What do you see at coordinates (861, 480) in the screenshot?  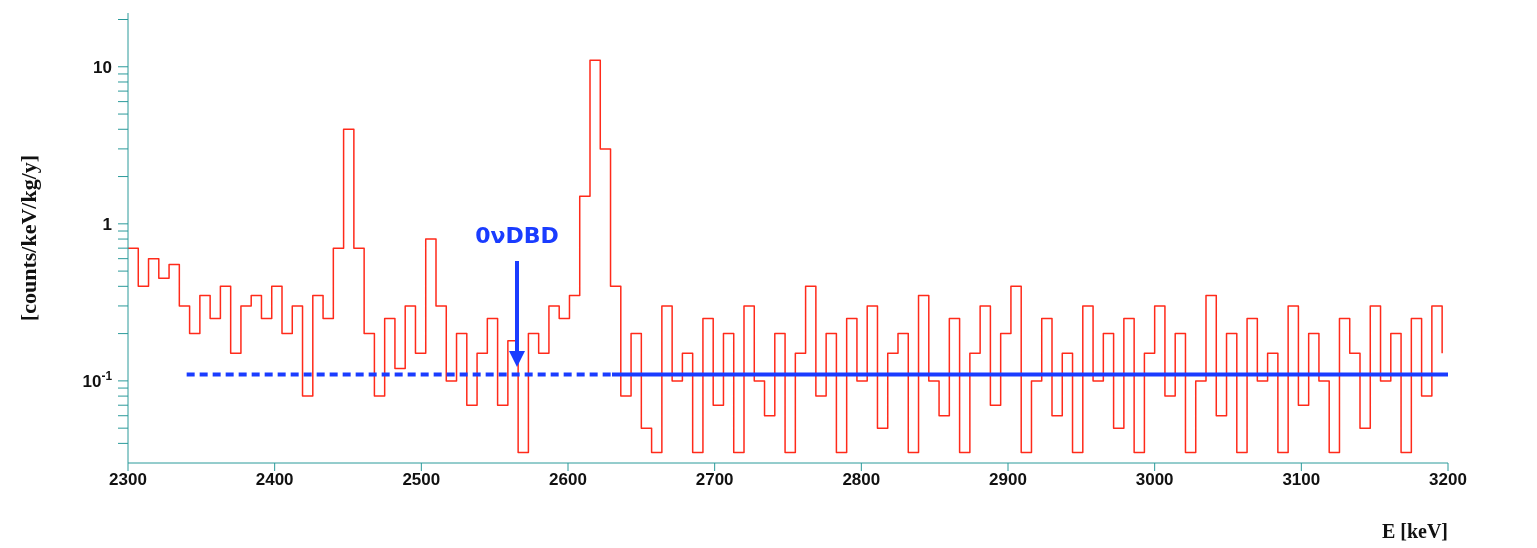 I see `x-tick-label: 2800` at bounding box center [861, 480].